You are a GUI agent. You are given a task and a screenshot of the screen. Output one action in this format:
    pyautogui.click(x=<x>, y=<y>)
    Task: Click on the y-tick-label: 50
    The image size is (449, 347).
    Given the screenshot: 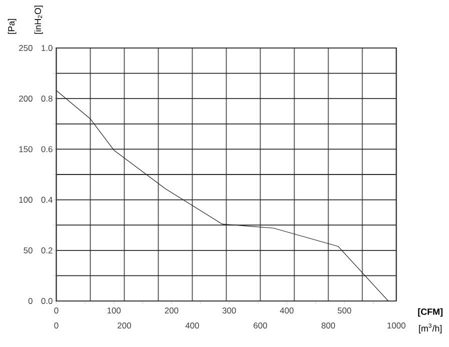 What is the action you would take?
    pyautogui.click(x=28, y=250)
    